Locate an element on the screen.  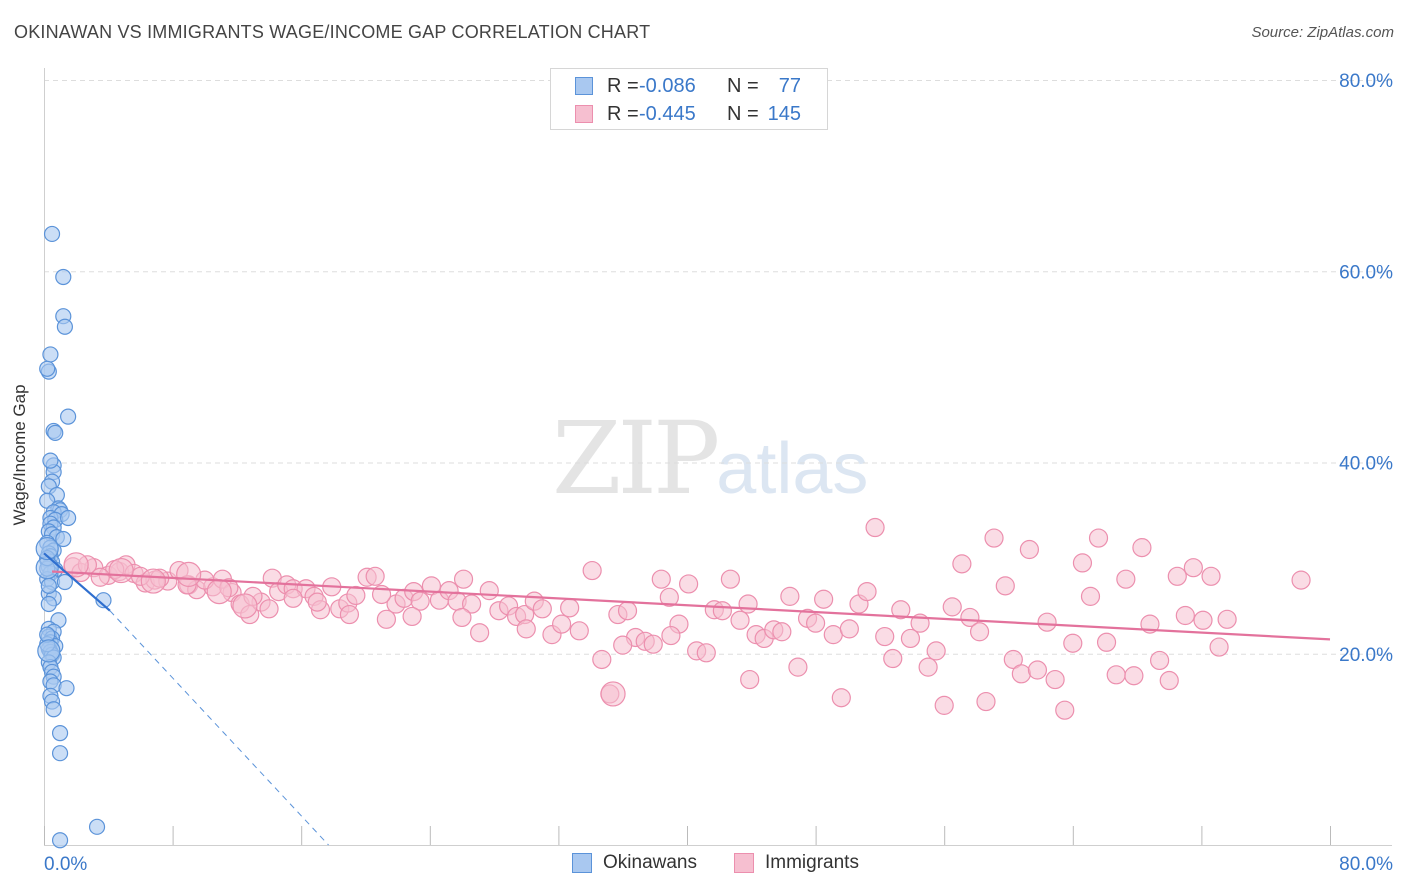
source-label: Source: ZipAtlas.com is located at coordinates (1322, 32).